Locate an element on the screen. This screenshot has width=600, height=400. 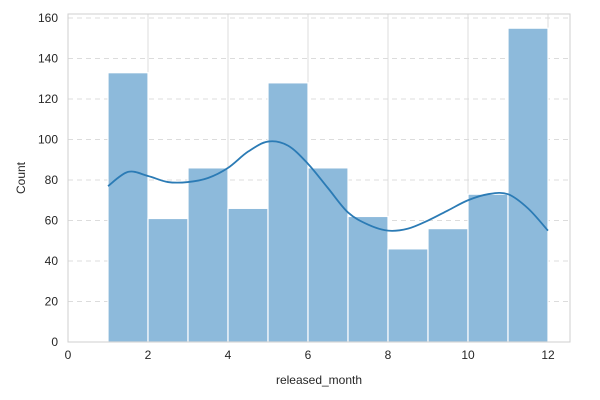
y-tick-label: 60 is located at coordinates (52, 221).